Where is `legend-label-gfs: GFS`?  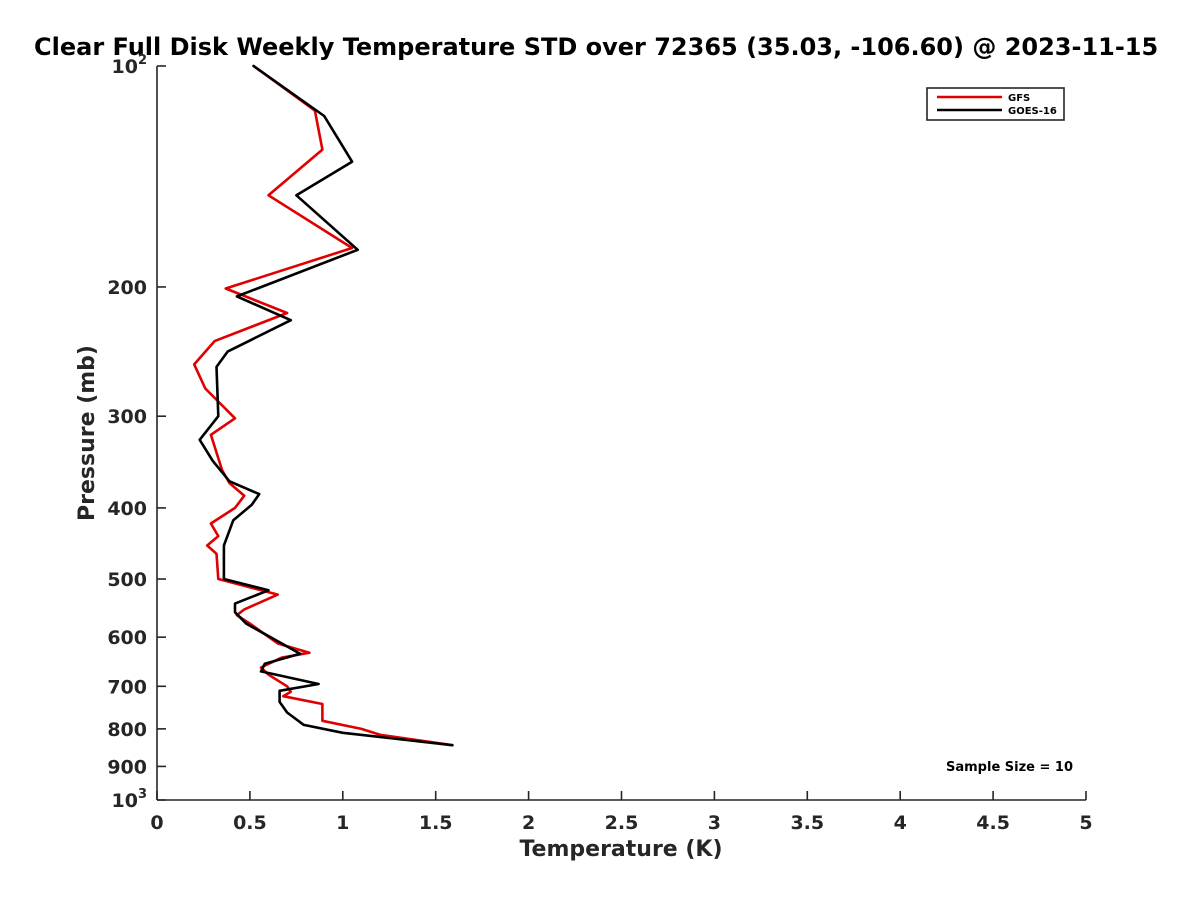 legend-label-gfs: GFS is located at coordinates (1019, 98).